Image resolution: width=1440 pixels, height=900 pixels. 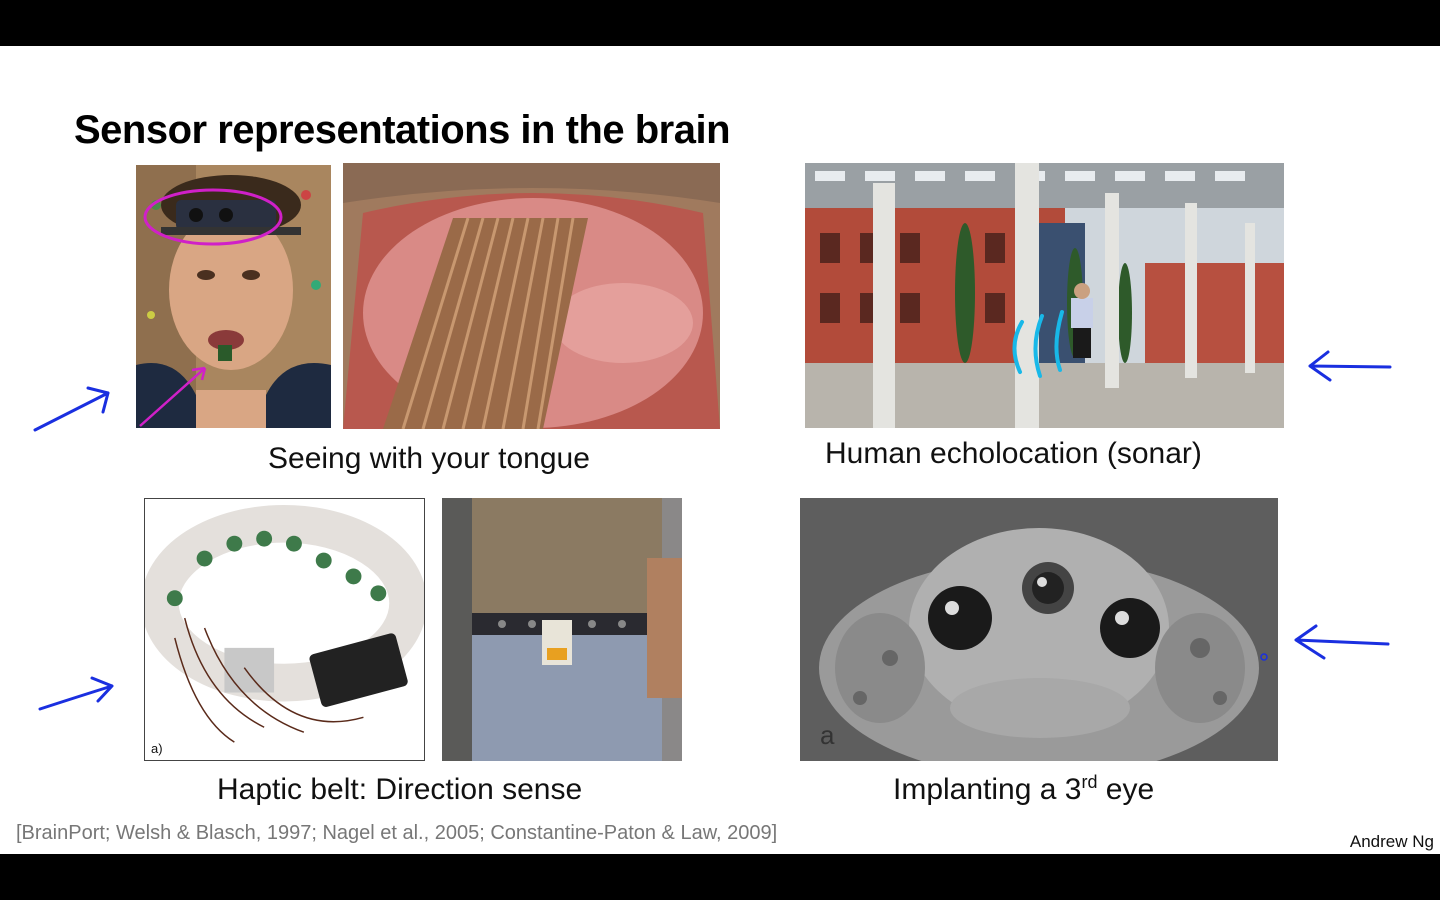 What do you see at coordinates (1350, 366) in the screenshot?
I see `arrow-upper-right-icon` at bounding box center [1350, 366].